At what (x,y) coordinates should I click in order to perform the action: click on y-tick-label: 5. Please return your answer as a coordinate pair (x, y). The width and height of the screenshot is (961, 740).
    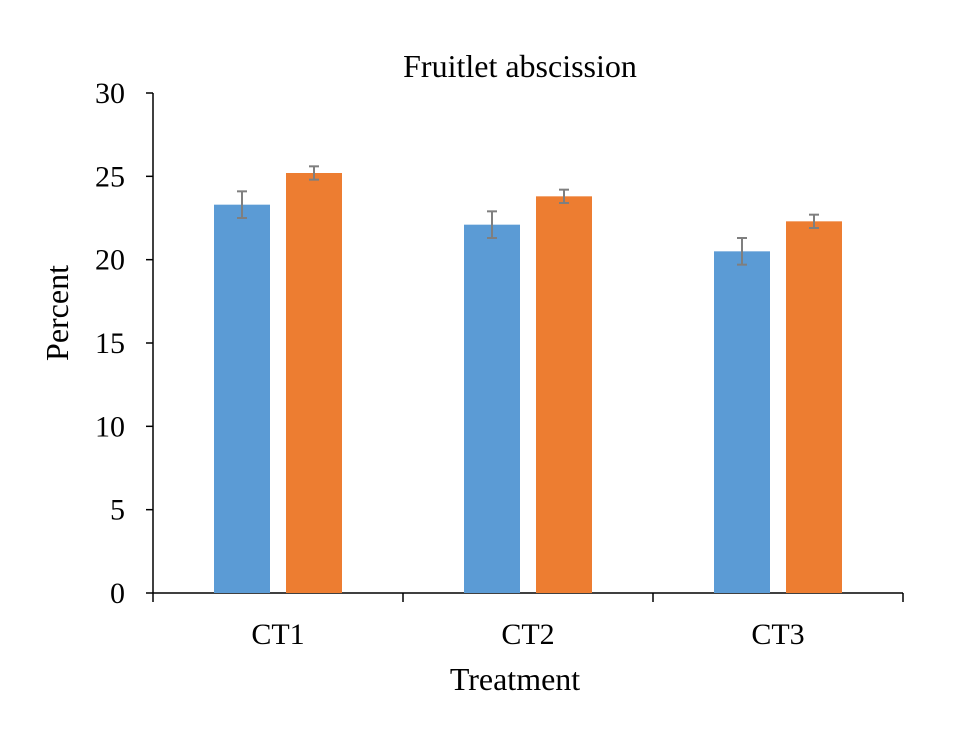
    Looking at the image, I should click on (117, 510).